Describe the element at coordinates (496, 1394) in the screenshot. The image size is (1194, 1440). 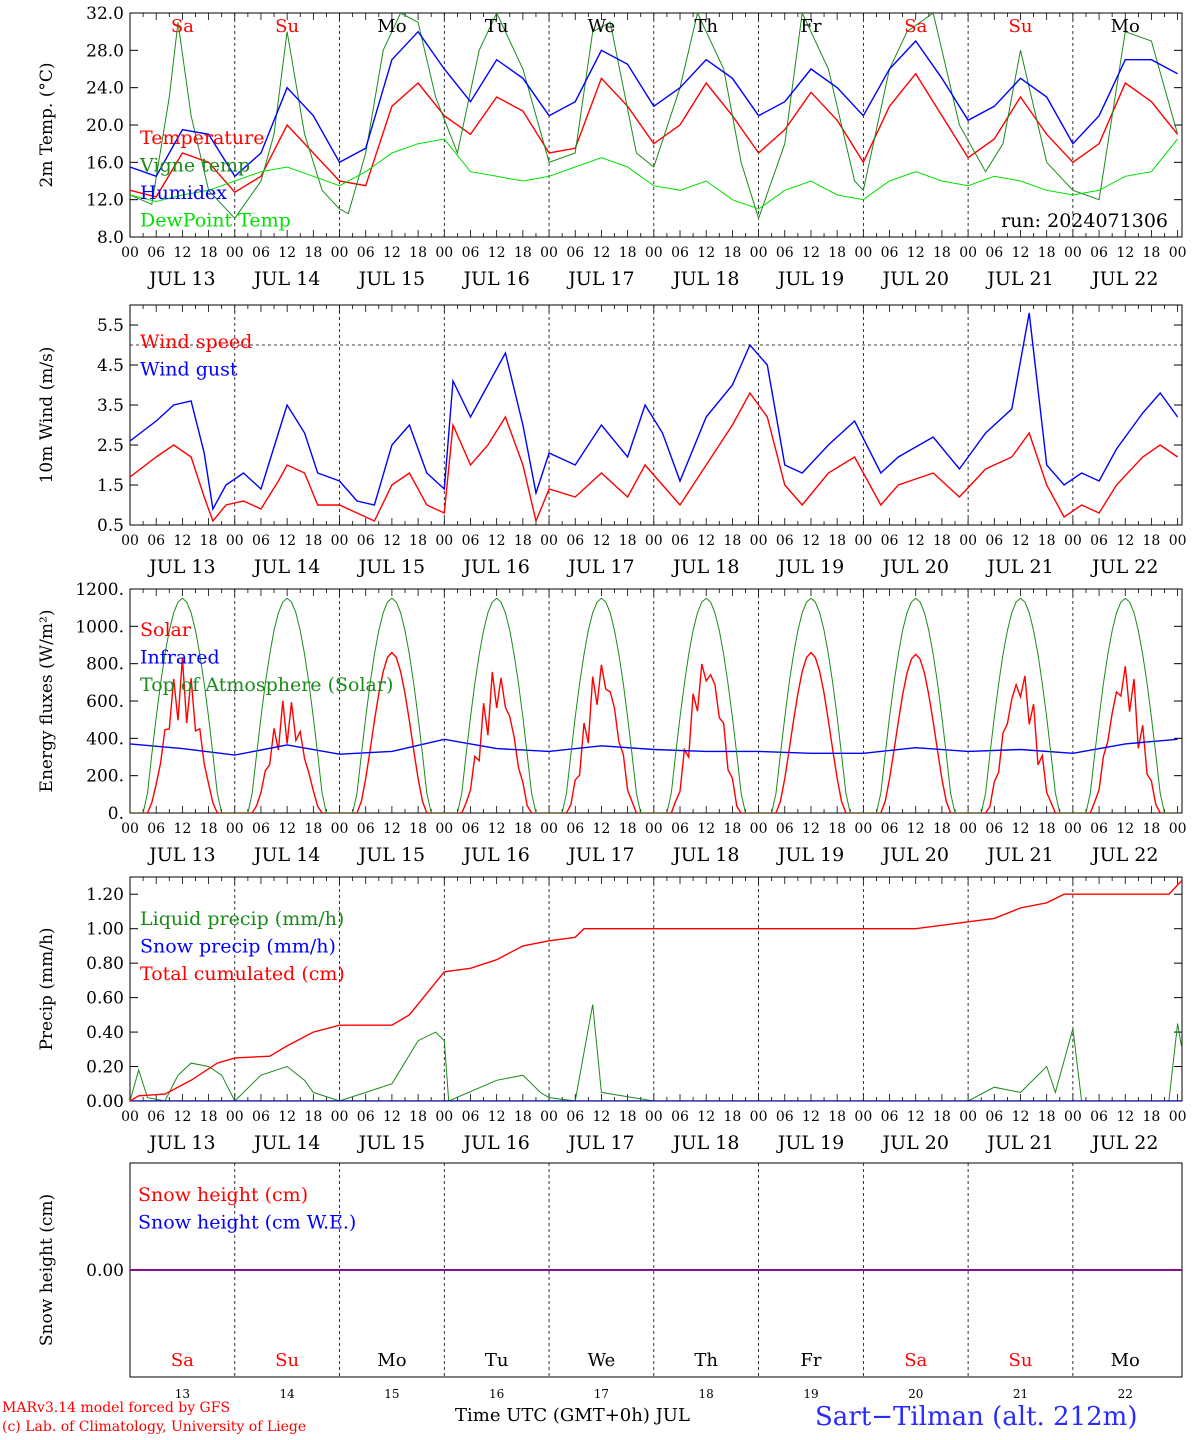
I see `day-number-label: 16` at that location.